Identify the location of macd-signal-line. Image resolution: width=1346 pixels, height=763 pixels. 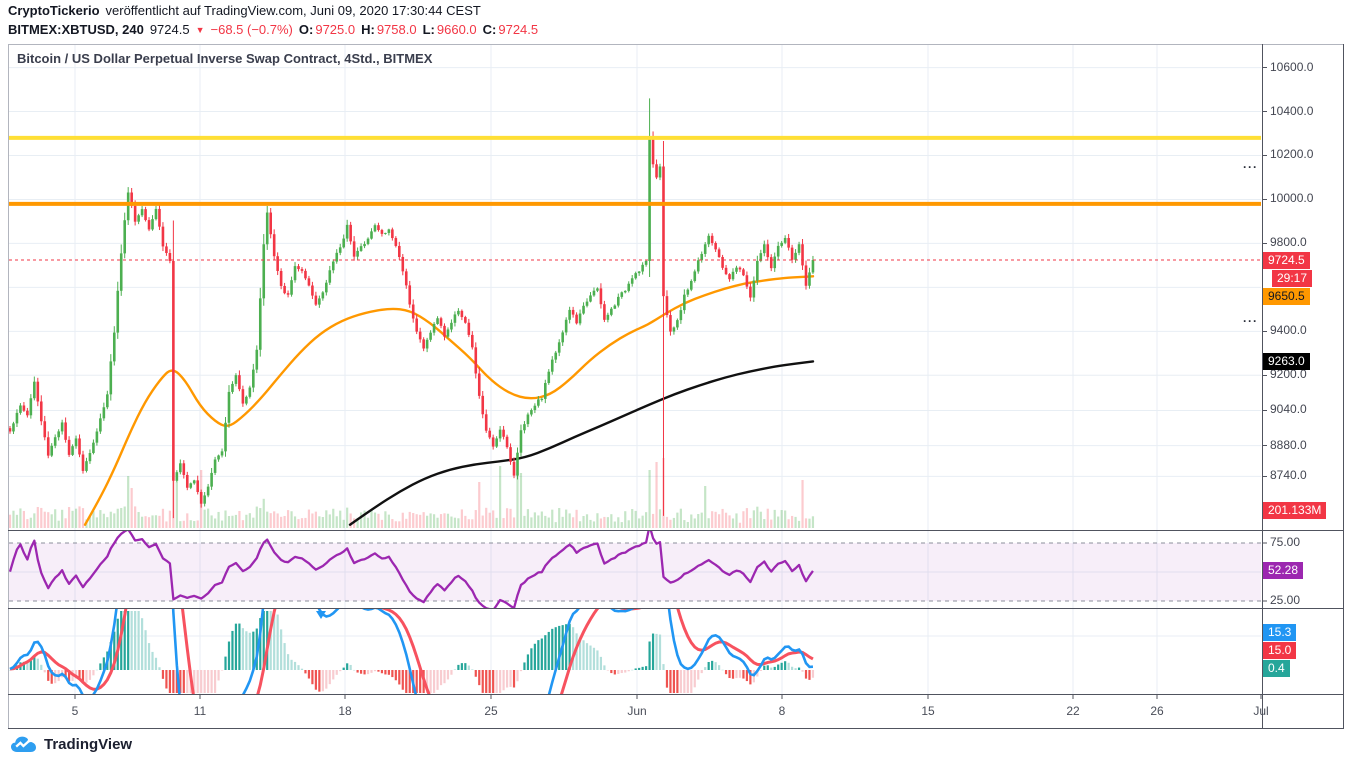
(411, 651).